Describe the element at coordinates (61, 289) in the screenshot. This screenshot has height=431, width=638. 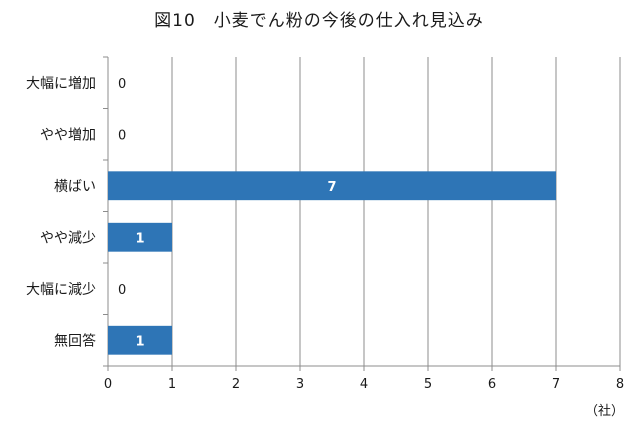
I see `category-label: 大幅に減少` at that location.